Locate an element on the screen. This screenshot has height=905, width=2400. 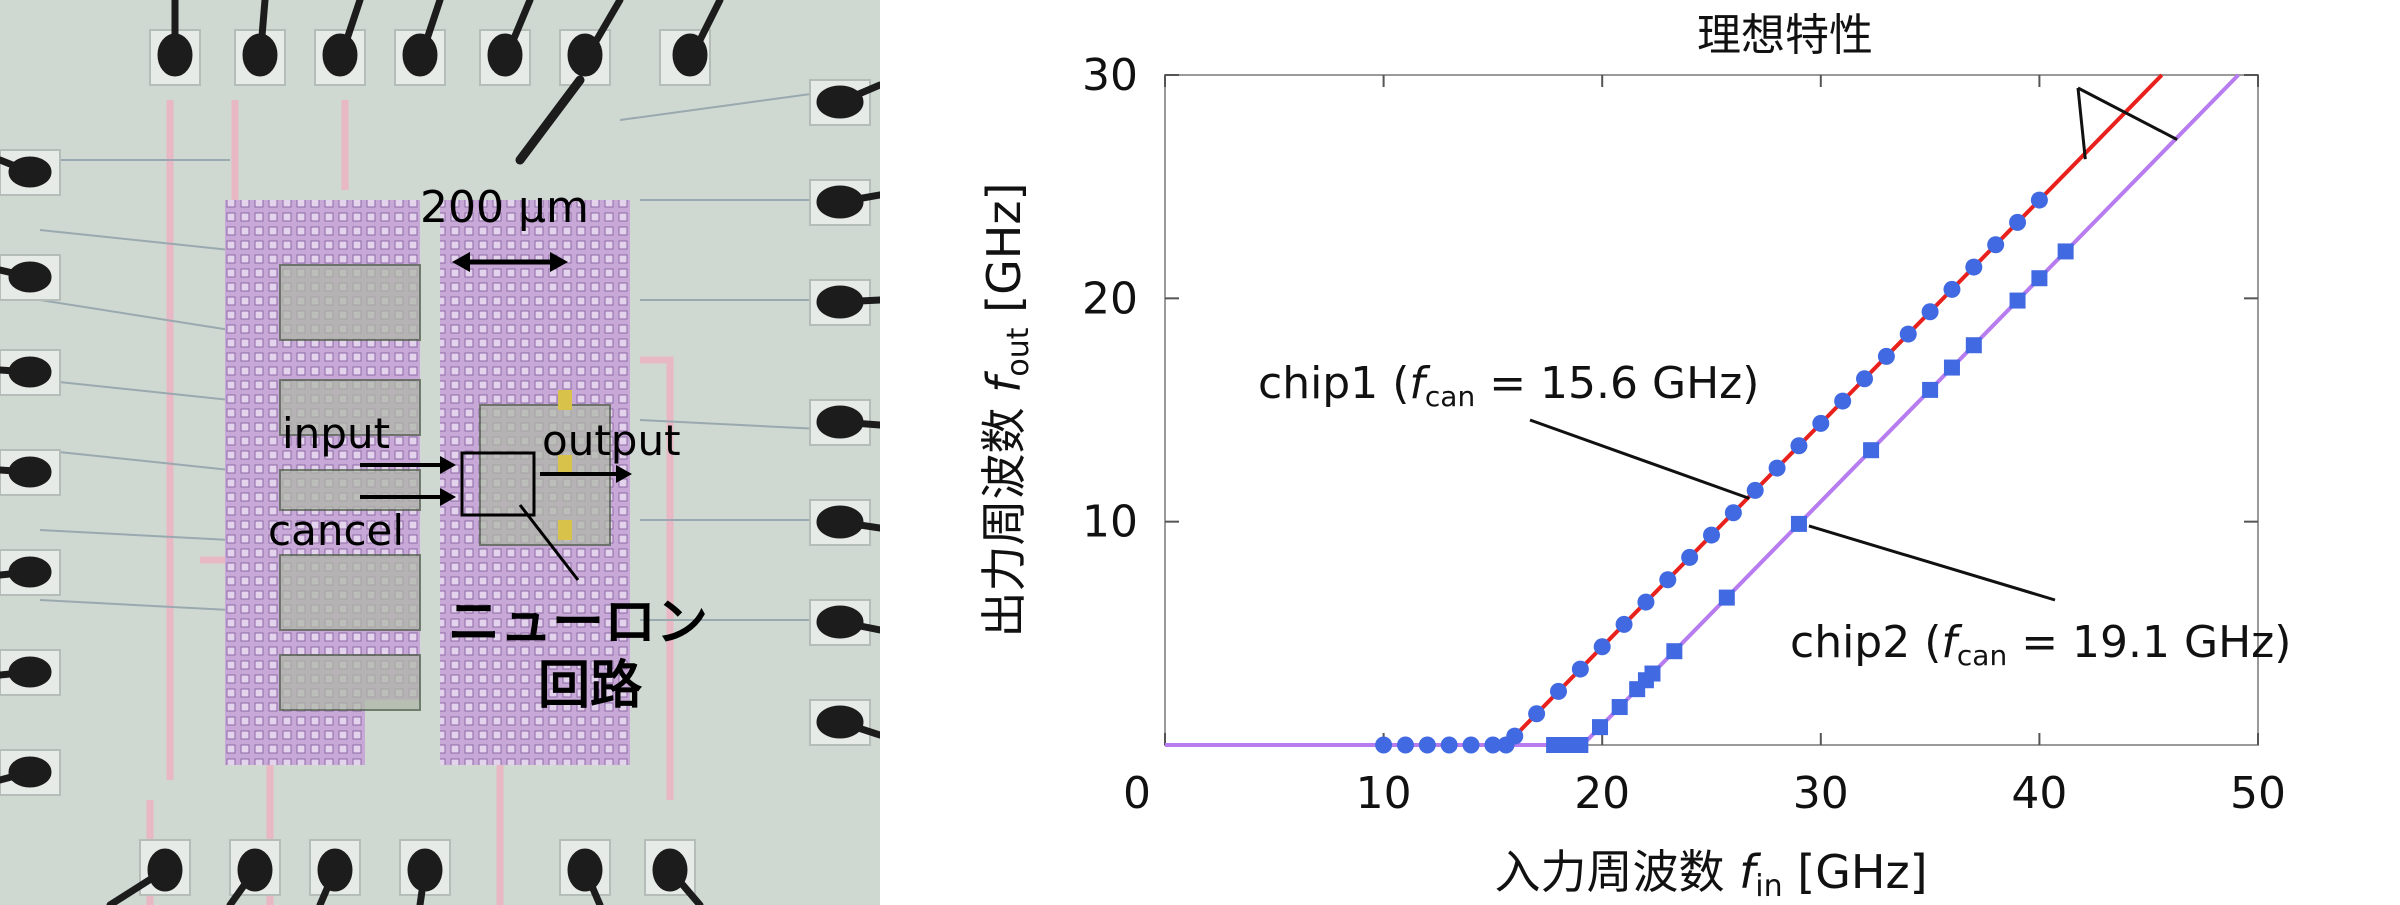
neuron-circuit-box is located at coordinates (498, 484).